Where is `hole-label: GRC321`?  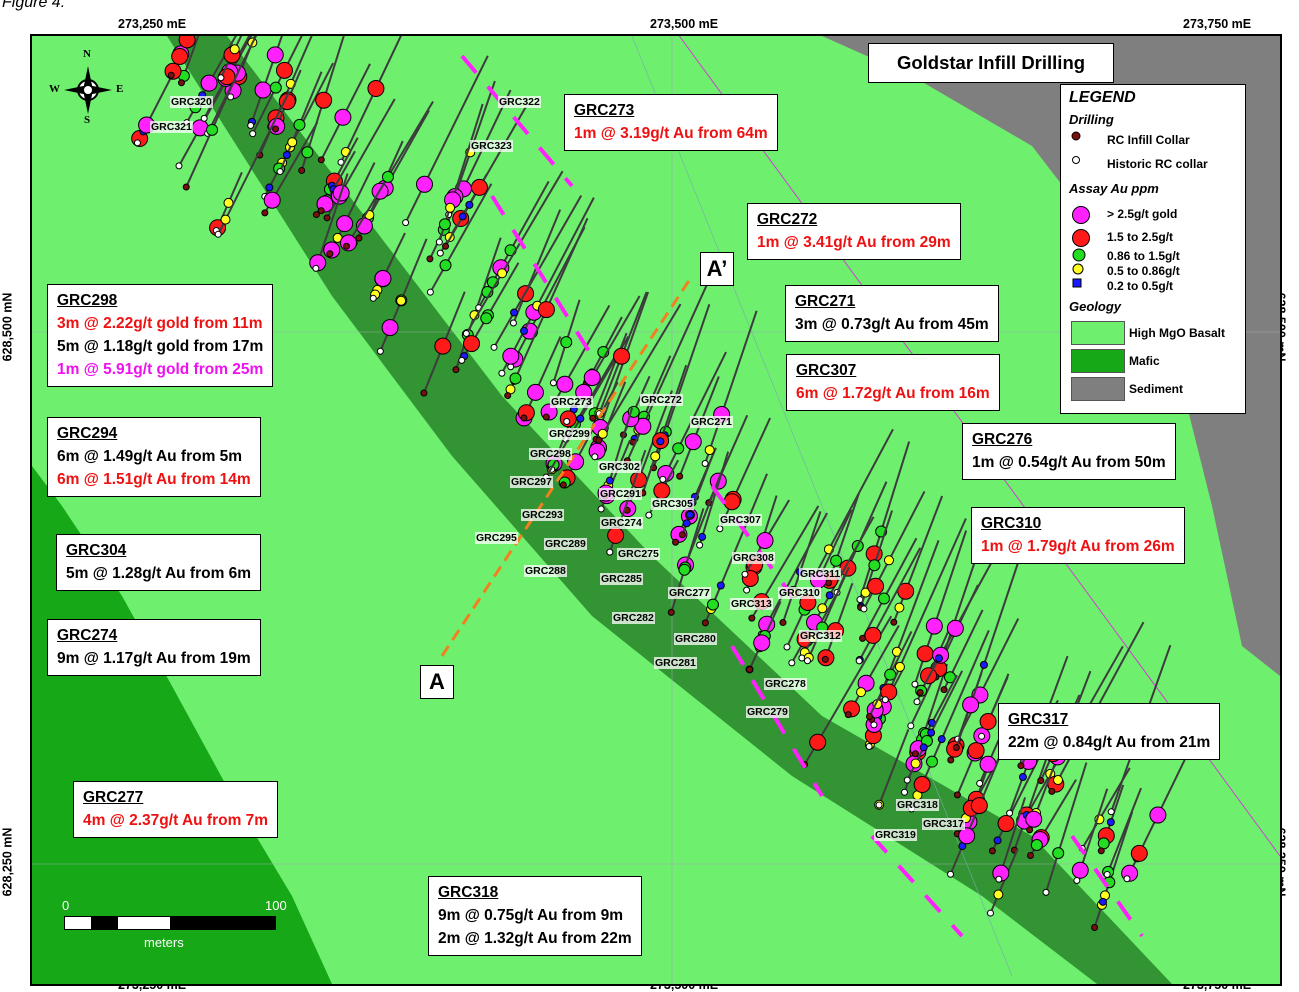
hole-label: GRC321 is located at coordinates (171, 127).